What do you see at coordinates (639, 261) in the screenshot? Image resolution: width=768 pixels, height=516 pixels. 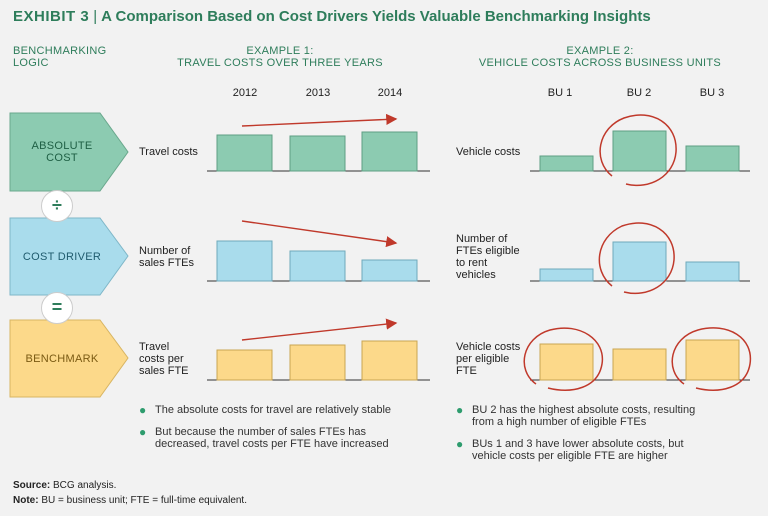 I see `ex2-bar-row2-bu2` at bounding box center [639, 261].